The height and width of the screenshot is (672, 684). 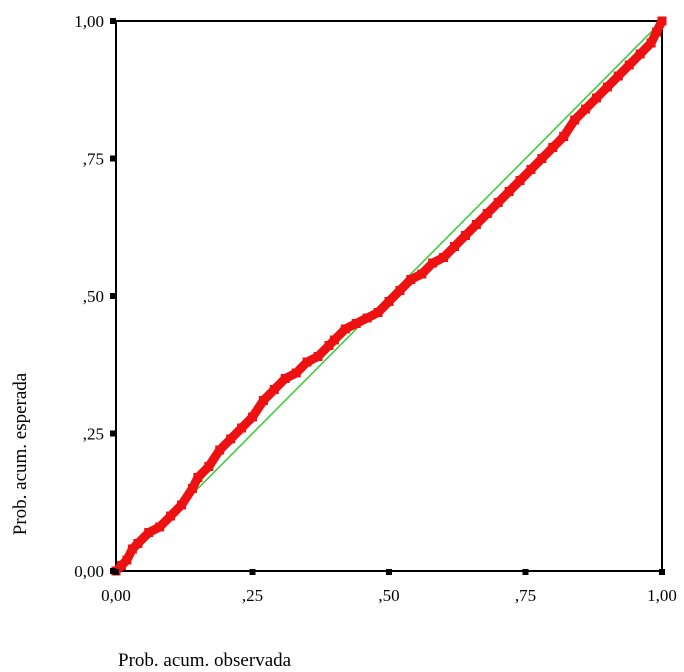 What do you see at coordinates (89, 571) in the screenshot?
I see `y-tick-label: 0,00` at bounding box center [89, 571].